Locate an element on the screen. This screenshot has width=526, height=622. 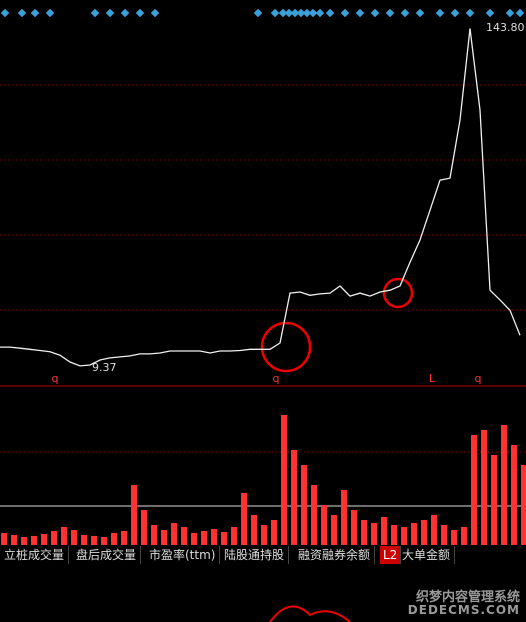
watermark: 织梦内容管理系统 is located at coordinates (467, 597).